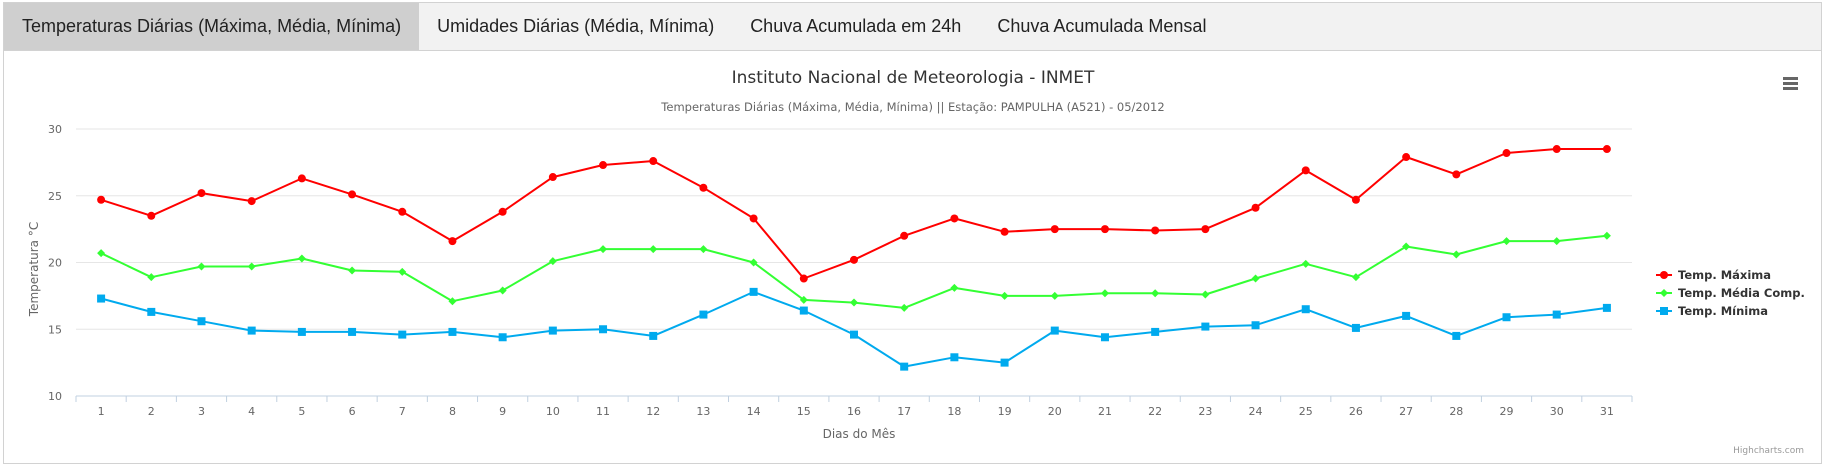  I want to click on tab-umidades: Umidades Diárias (Média, Mínima), so click(576, 26).